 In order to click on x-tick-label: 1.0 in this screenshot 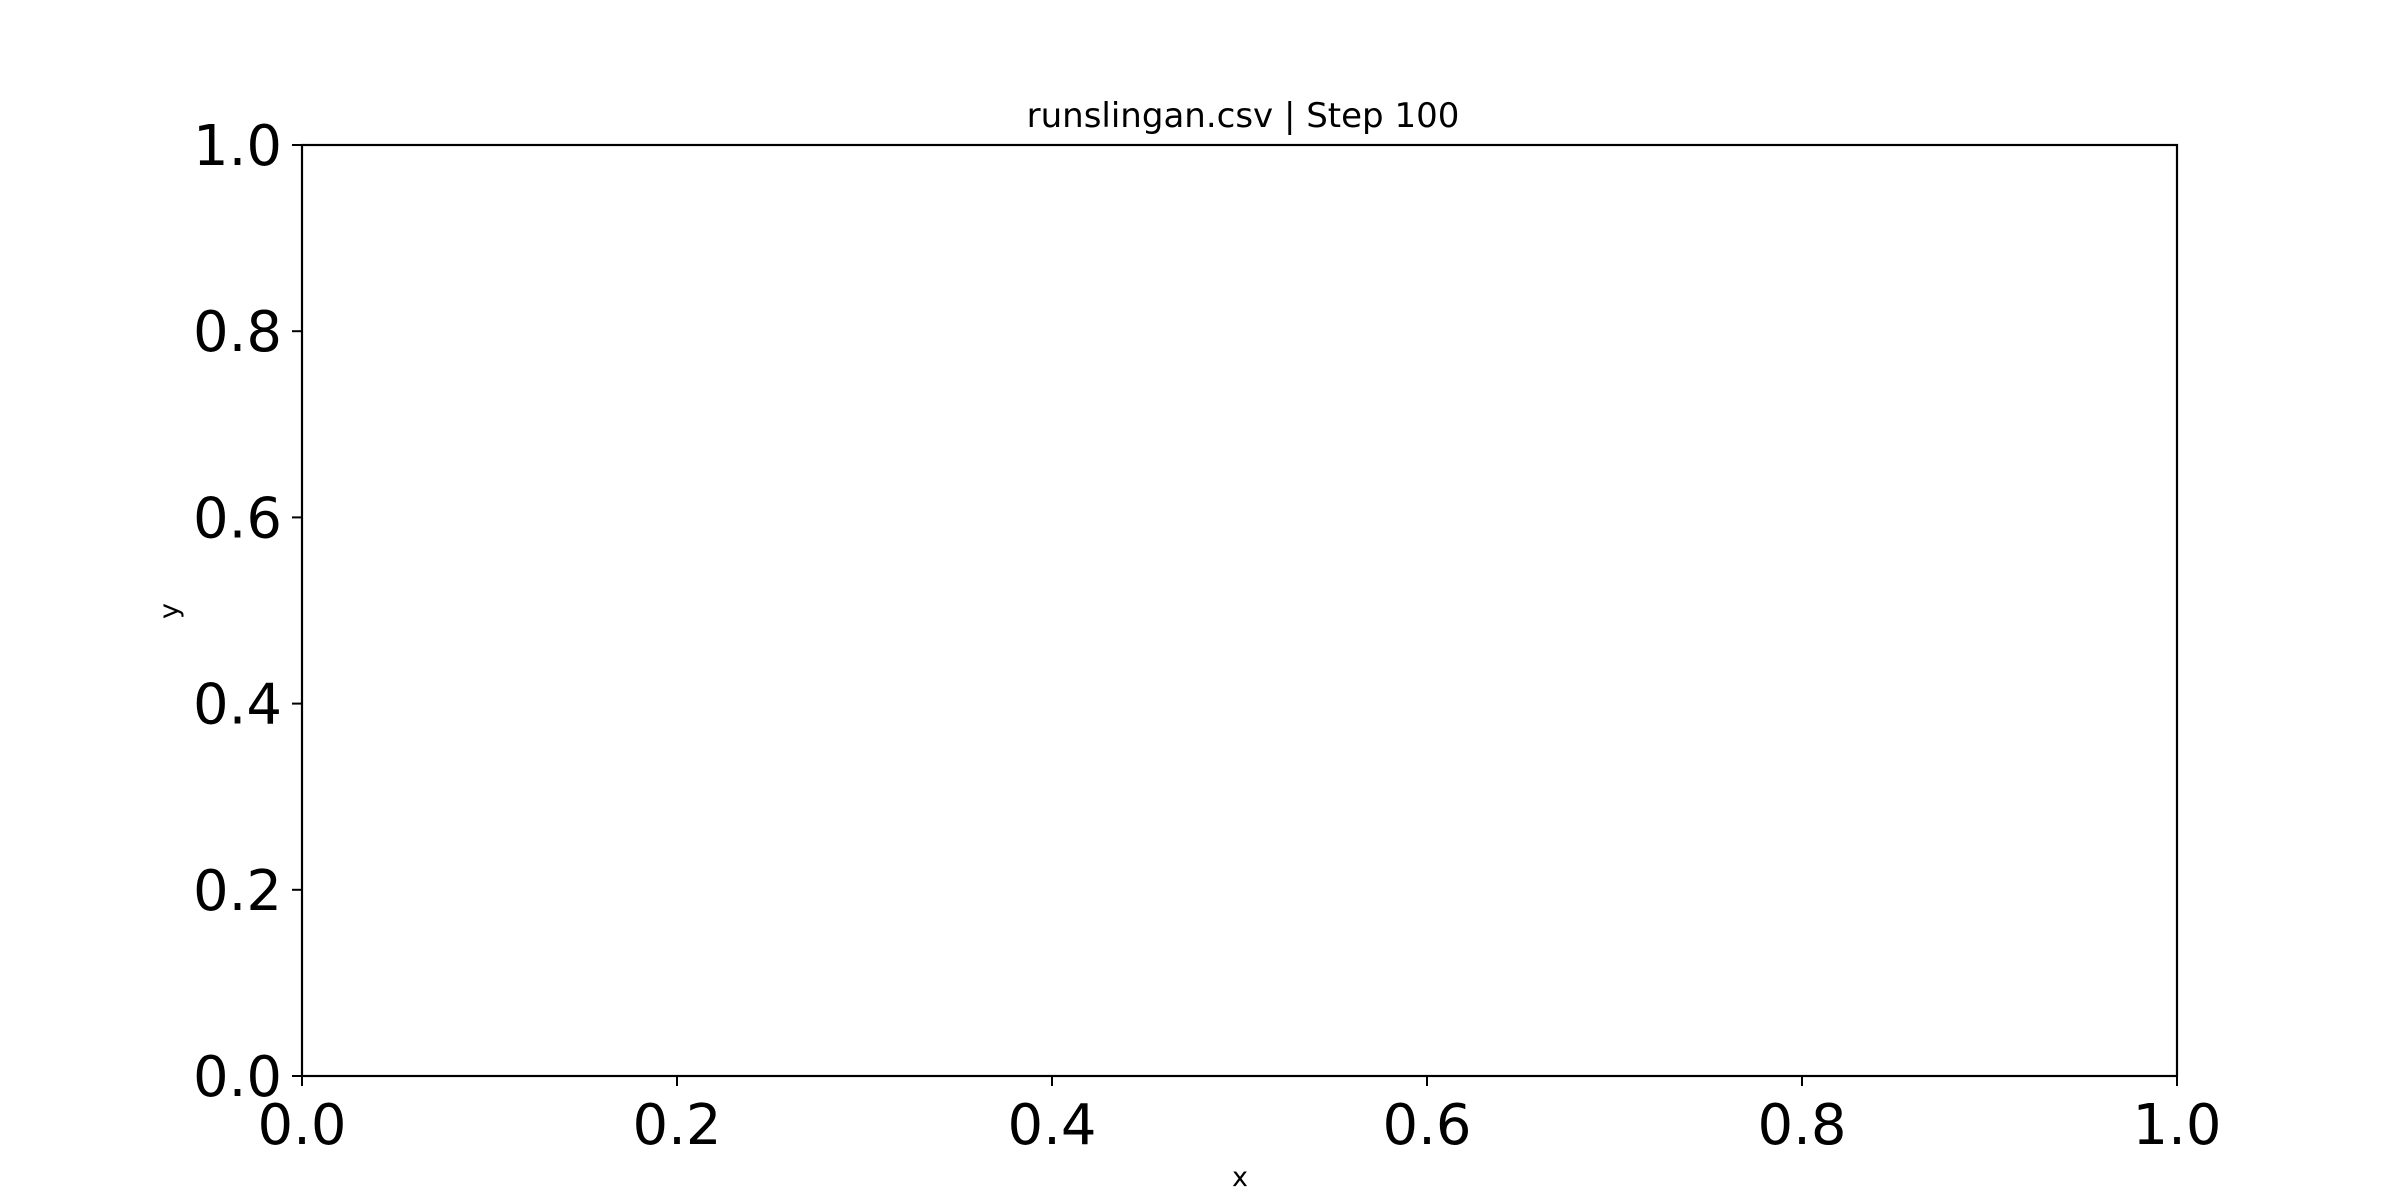, I will do `click(2176, 1125)`.